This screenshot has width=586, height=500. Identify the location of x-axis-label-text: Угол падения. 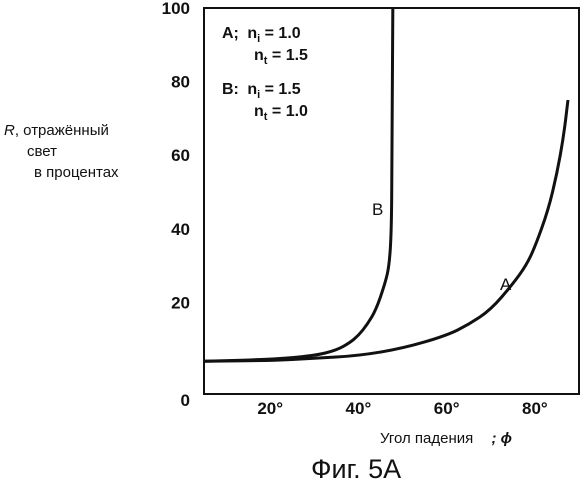
(426, 438).